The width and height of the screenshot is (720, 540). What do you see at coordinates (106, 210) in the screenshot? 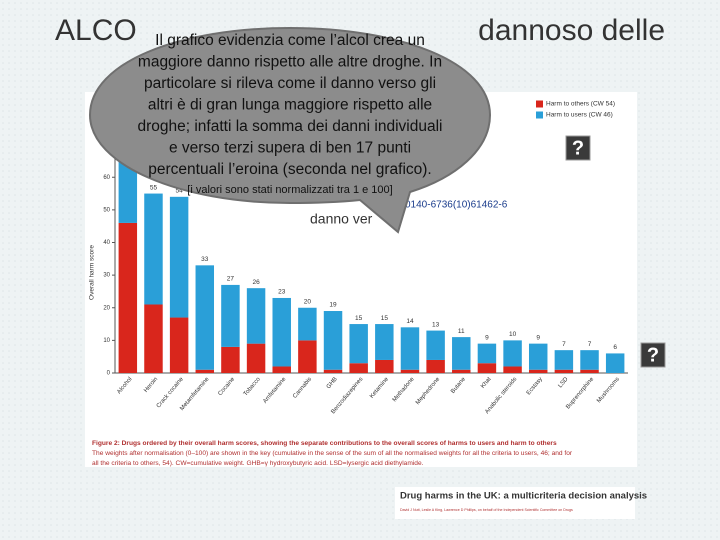
I see `y-tick-label: 50` at bounding box center [106, 210].